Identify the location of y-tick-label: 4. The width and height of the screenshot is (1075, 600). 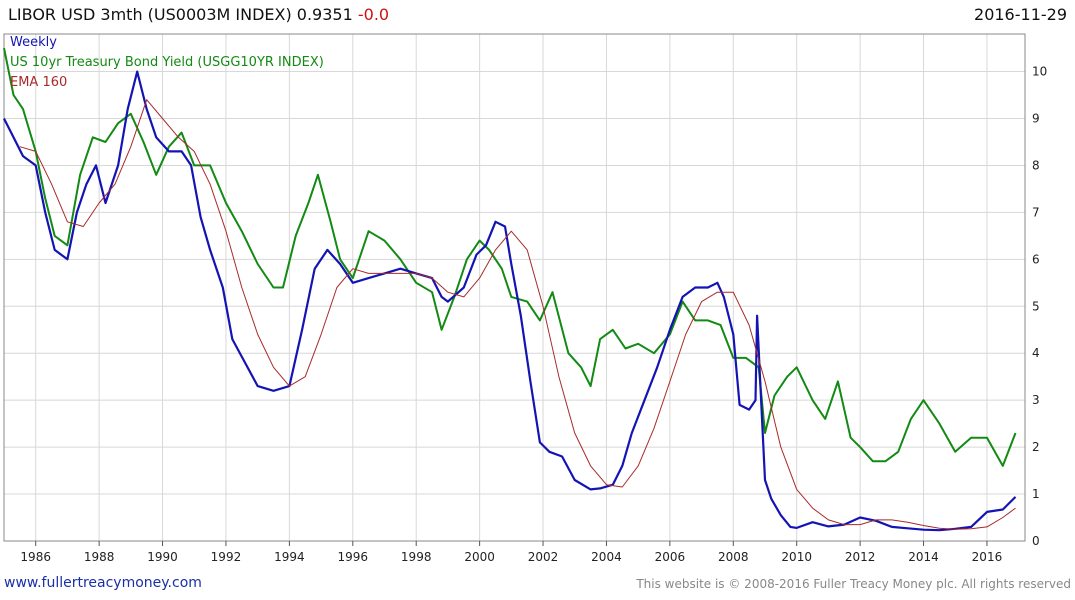
(1036, 353).